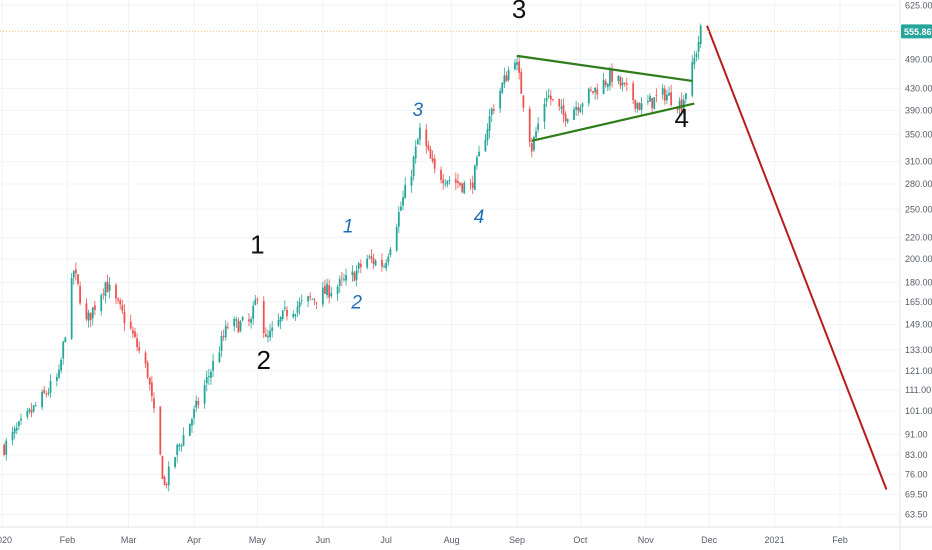 Image resolution: width=932 pixels, height=550 pixels. What do you see at coordinates (916, 514) in the screenshot?
I see `y-tick-label: 63.50` at bounding box center [916, 514].